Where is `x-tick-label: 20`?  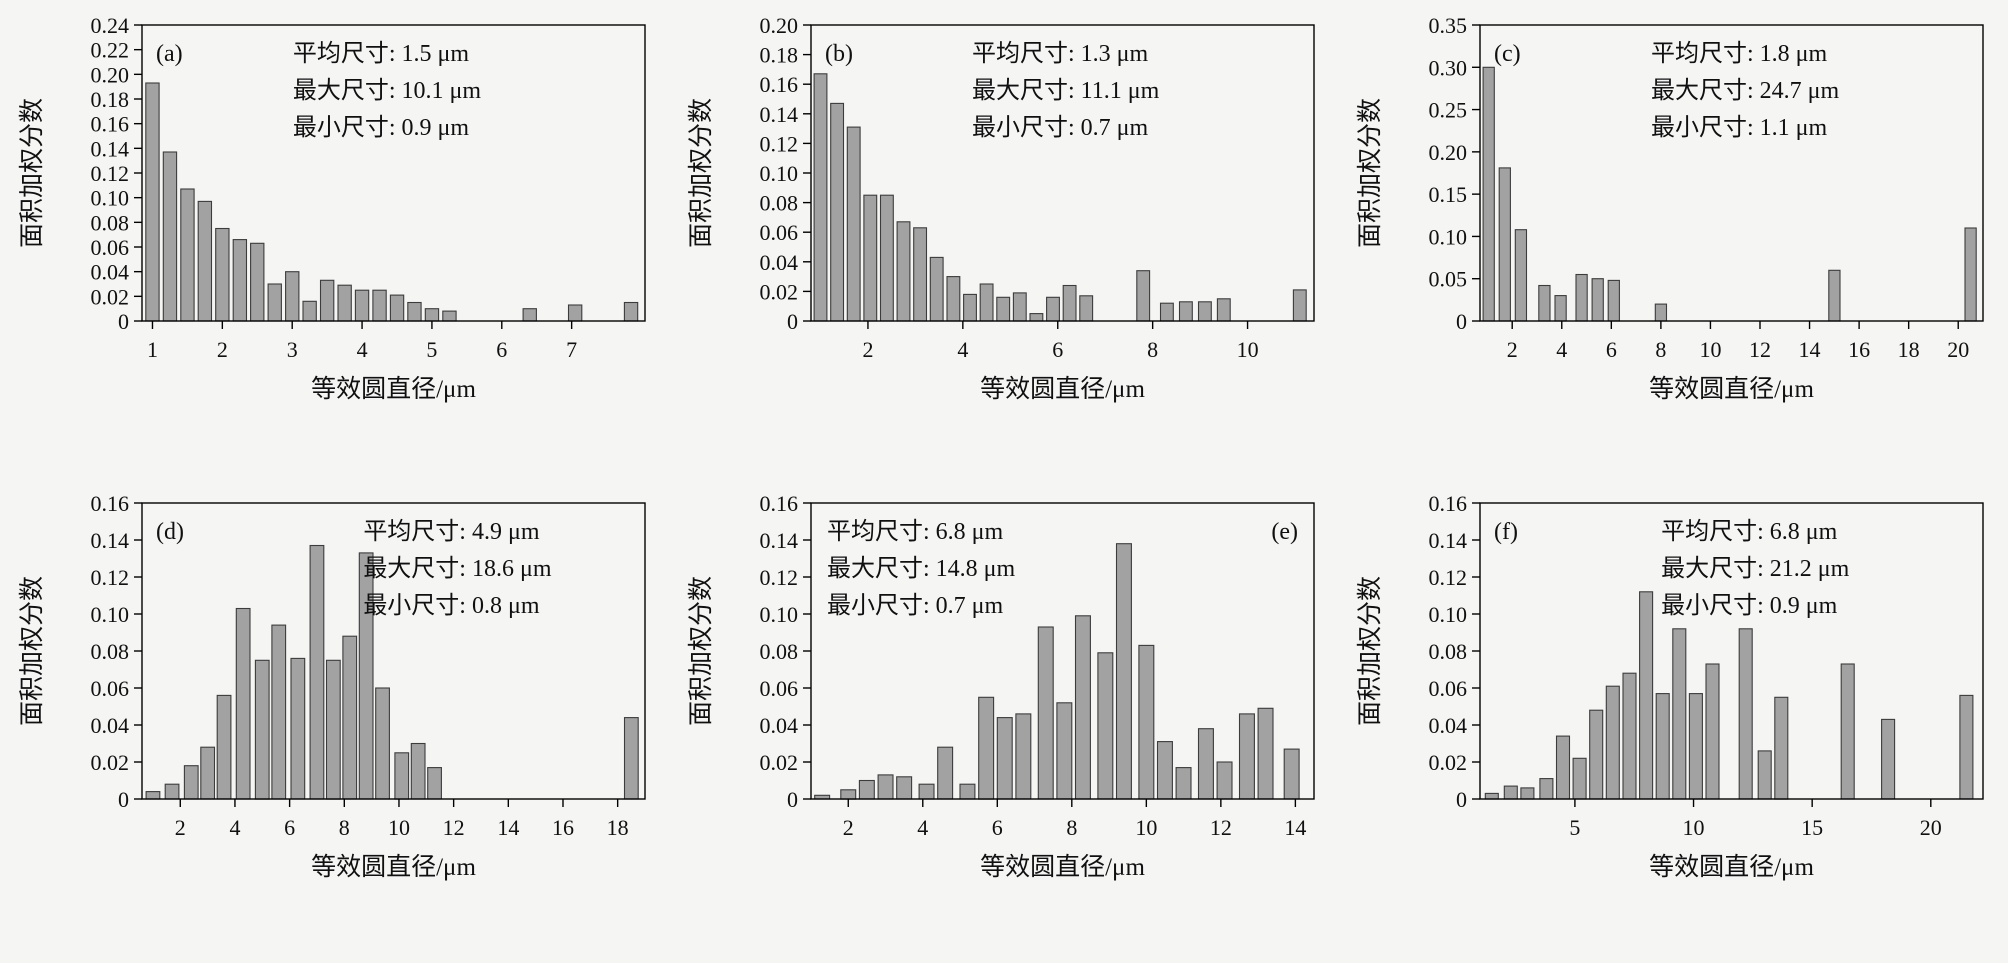
x-tick-label: 20 is located at coordinates (1958, 349).